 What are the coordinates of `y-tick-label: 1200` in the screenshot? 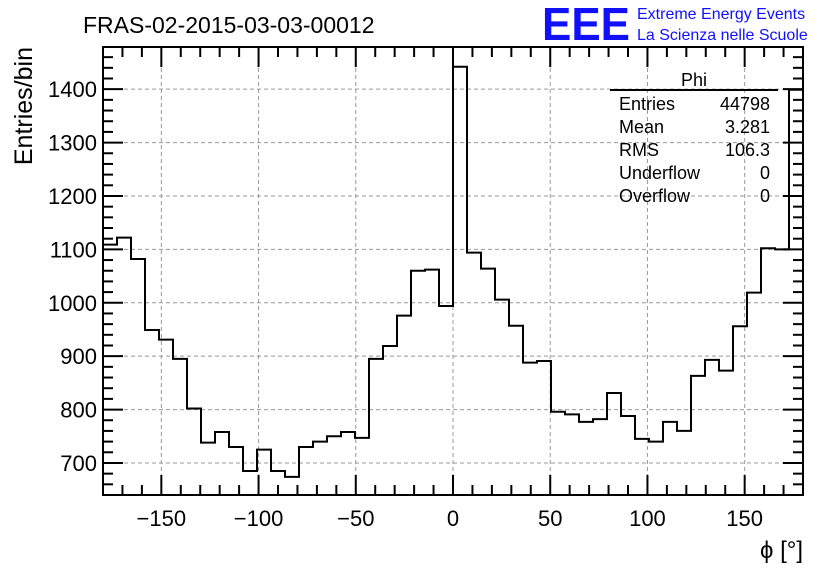 It's located at (72, 196).